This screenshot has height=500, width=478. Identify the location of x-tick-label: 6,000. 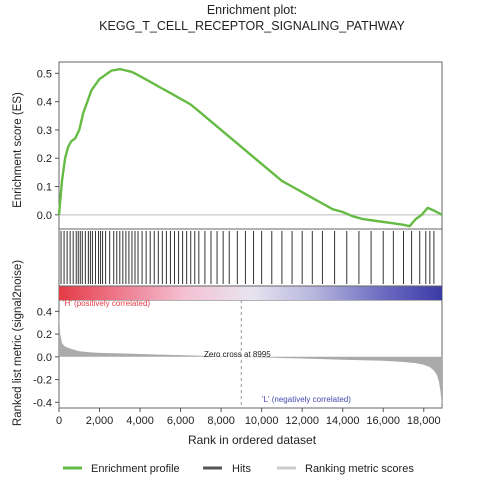
(181, 421).